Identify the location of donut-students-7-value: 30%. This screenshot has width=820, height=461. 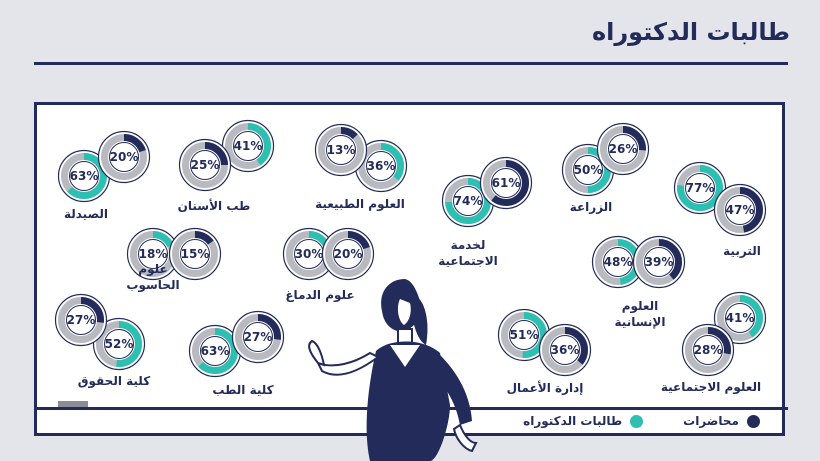
(309, 254).